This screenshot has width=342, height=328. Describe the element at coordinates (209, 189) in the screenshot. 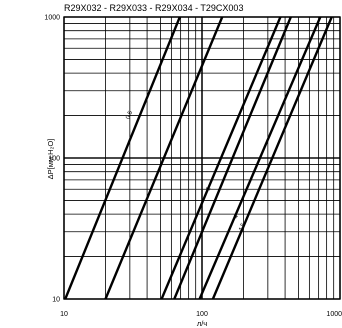

I see `series-label-4: 1` at that location.